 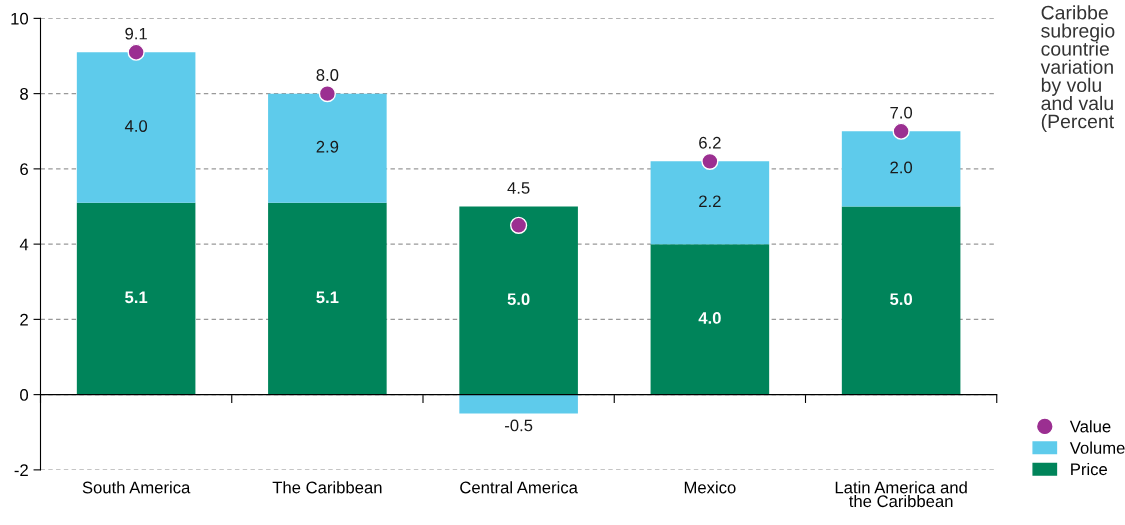 What do you see at coordinates (24, 244) in the screenshot?
I see `y-tick-label: 4` at bounding box center [24, 244].